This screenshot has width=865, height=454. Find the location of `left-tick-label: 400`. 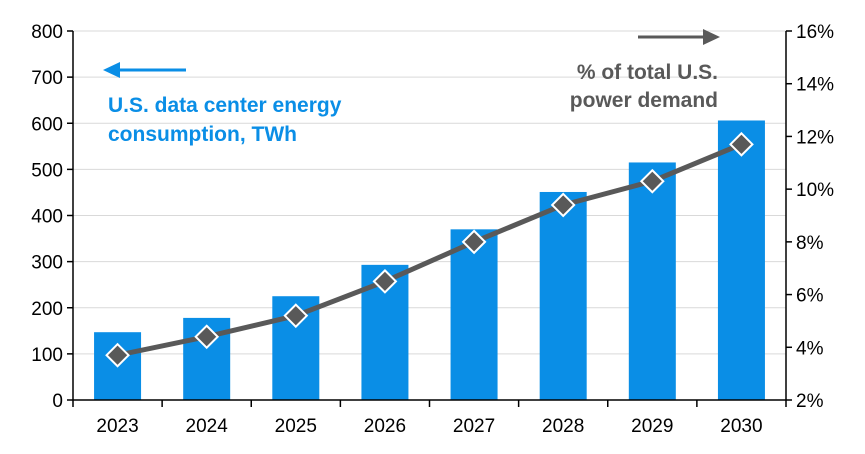

left-tick-label: 400 is located at coordinates (47, 217).